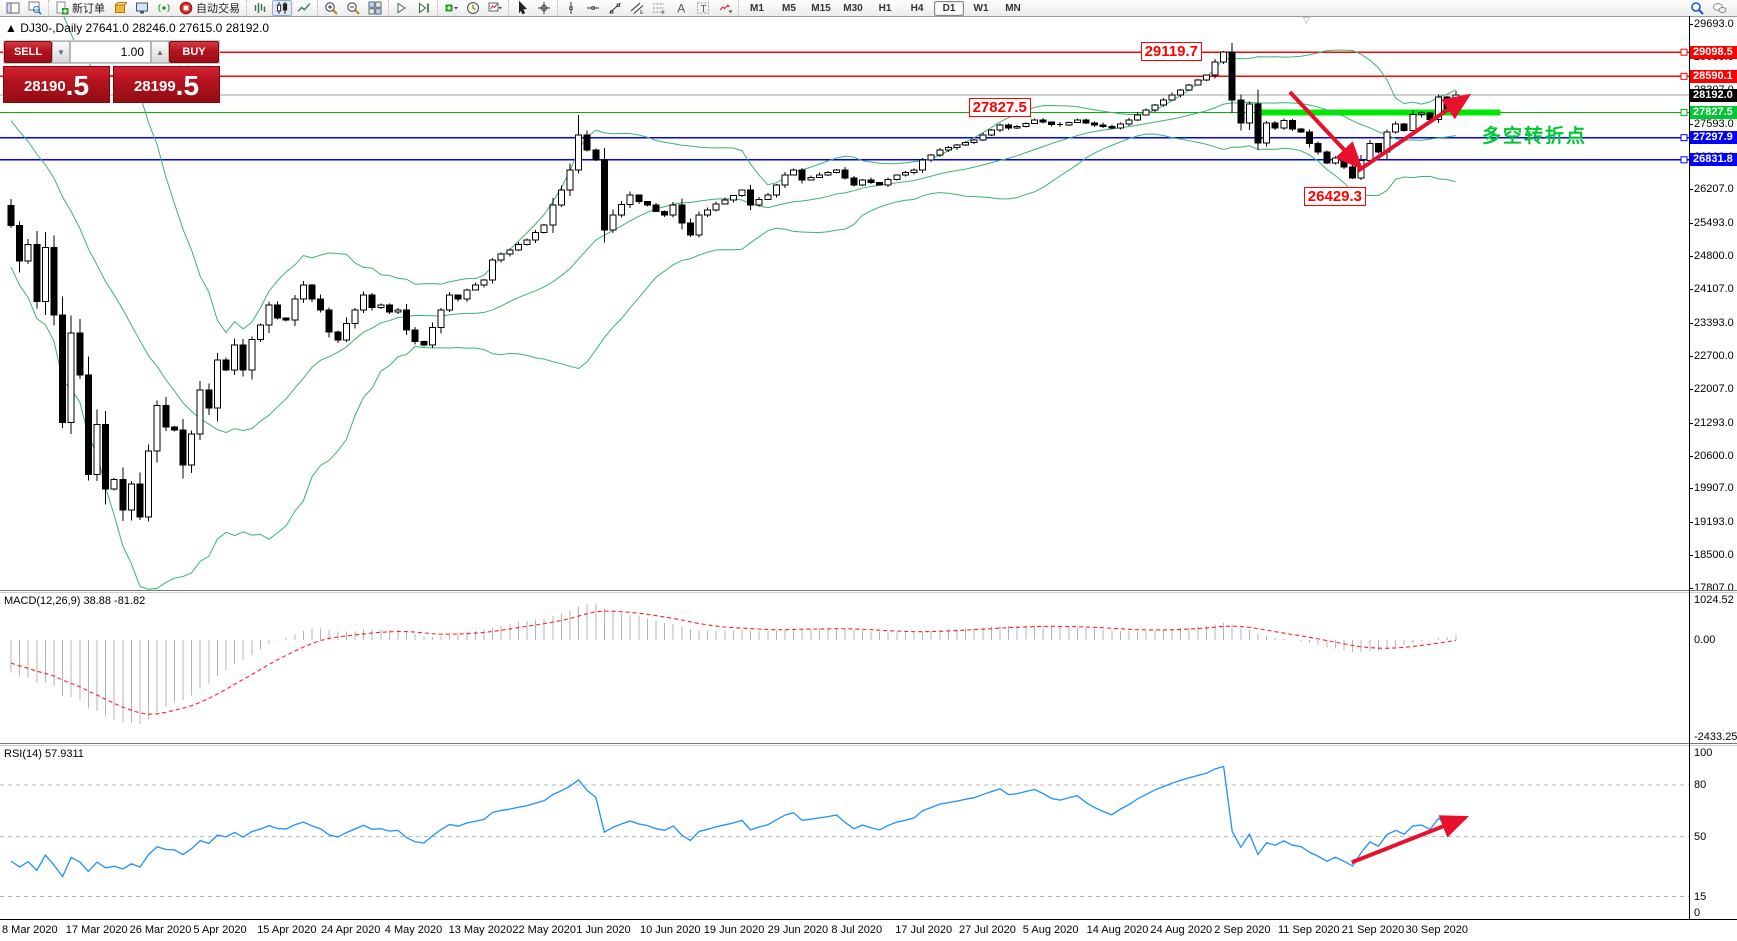  What do you see at coordinates (160, 52) in the screenshot?
I see `volume-up-button: ▲` at bounding box center [160, 52].